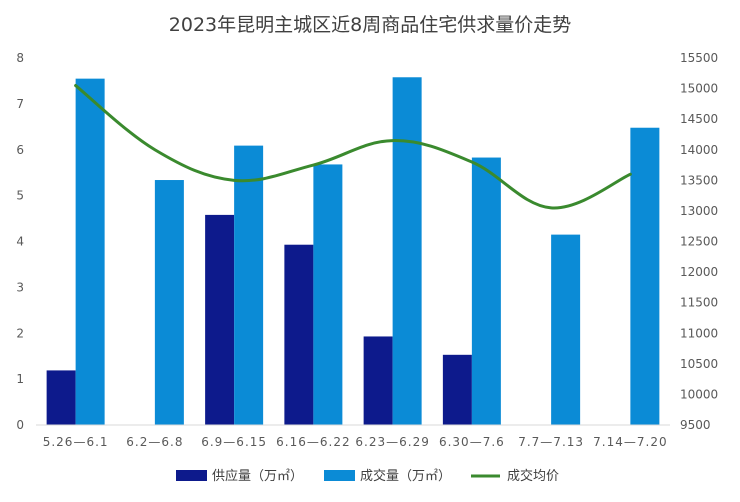 This screenshot has height=502, width=740. What do you see at coordinates (405, 476) in the screenshot?
I see `legend-label-deal: 成交量（万㎡）` at bounding box center [405, 476].